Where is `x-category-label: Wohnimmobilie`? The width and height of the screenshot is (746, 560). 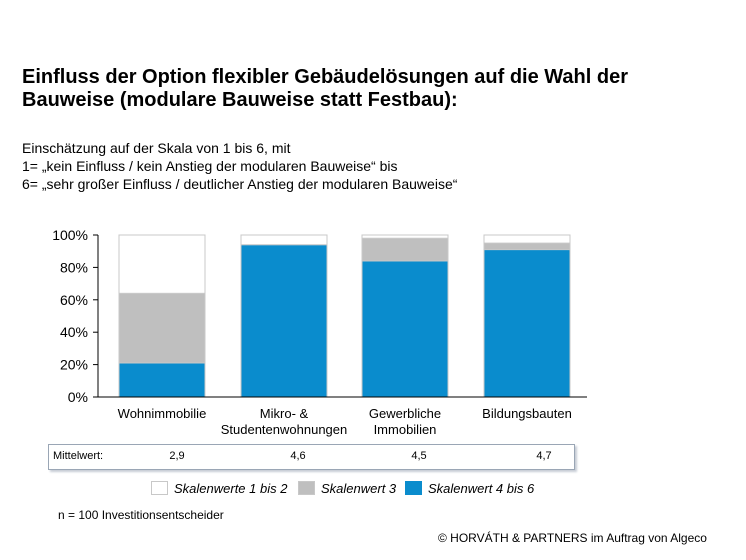 x-category-label: Wohnimmobilie is located at coordinates (162, 413).